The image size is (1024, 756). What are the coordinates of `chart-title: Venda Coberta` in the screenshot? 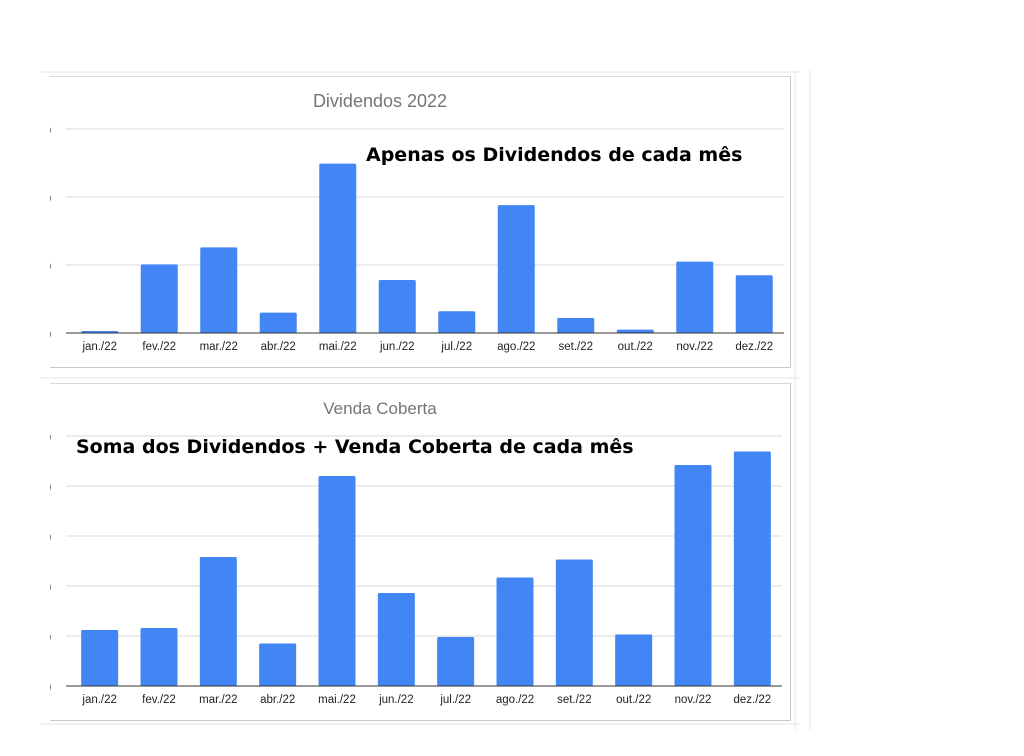 It's located at (380, 408).